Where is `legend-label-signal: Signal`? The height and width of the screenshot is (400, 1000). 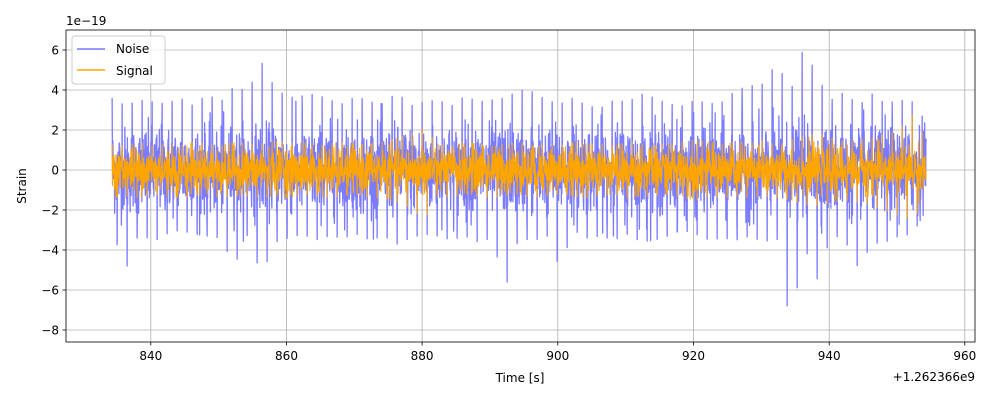 legend-label-signal: Signal is located at coordinates (134, 71).